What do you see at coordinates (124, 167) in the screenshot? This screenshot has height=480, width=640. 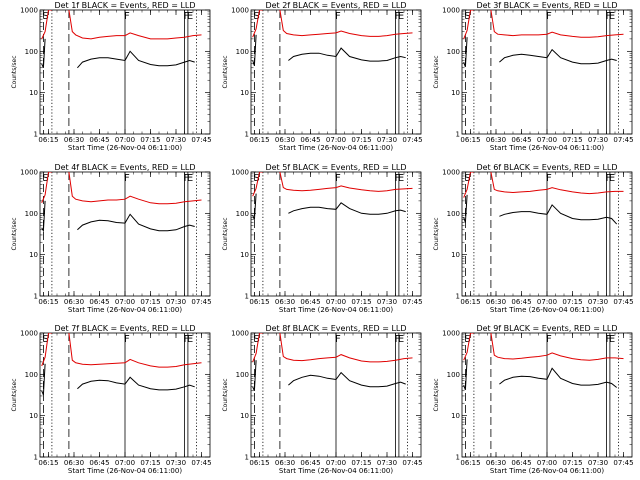 I see `panel-title: Det 4f BLACK = Events, RED = LLD` at bounding box center [124, 167].